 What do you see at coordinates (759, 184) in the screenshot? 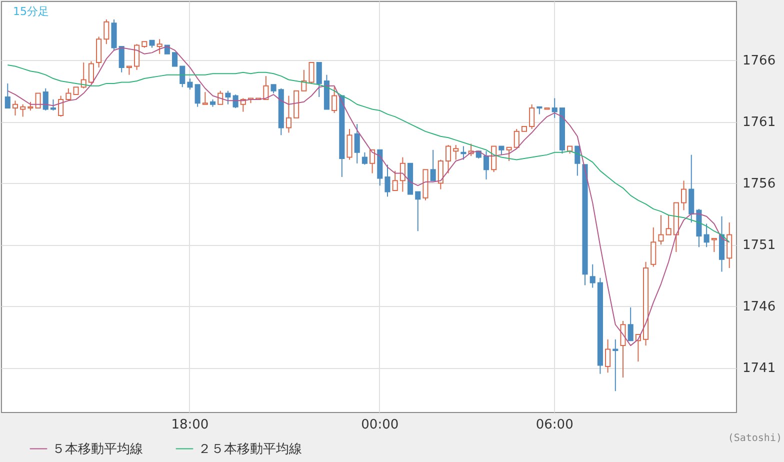
I see `y-tick-label: 1756` at bounding box center [759, 184].